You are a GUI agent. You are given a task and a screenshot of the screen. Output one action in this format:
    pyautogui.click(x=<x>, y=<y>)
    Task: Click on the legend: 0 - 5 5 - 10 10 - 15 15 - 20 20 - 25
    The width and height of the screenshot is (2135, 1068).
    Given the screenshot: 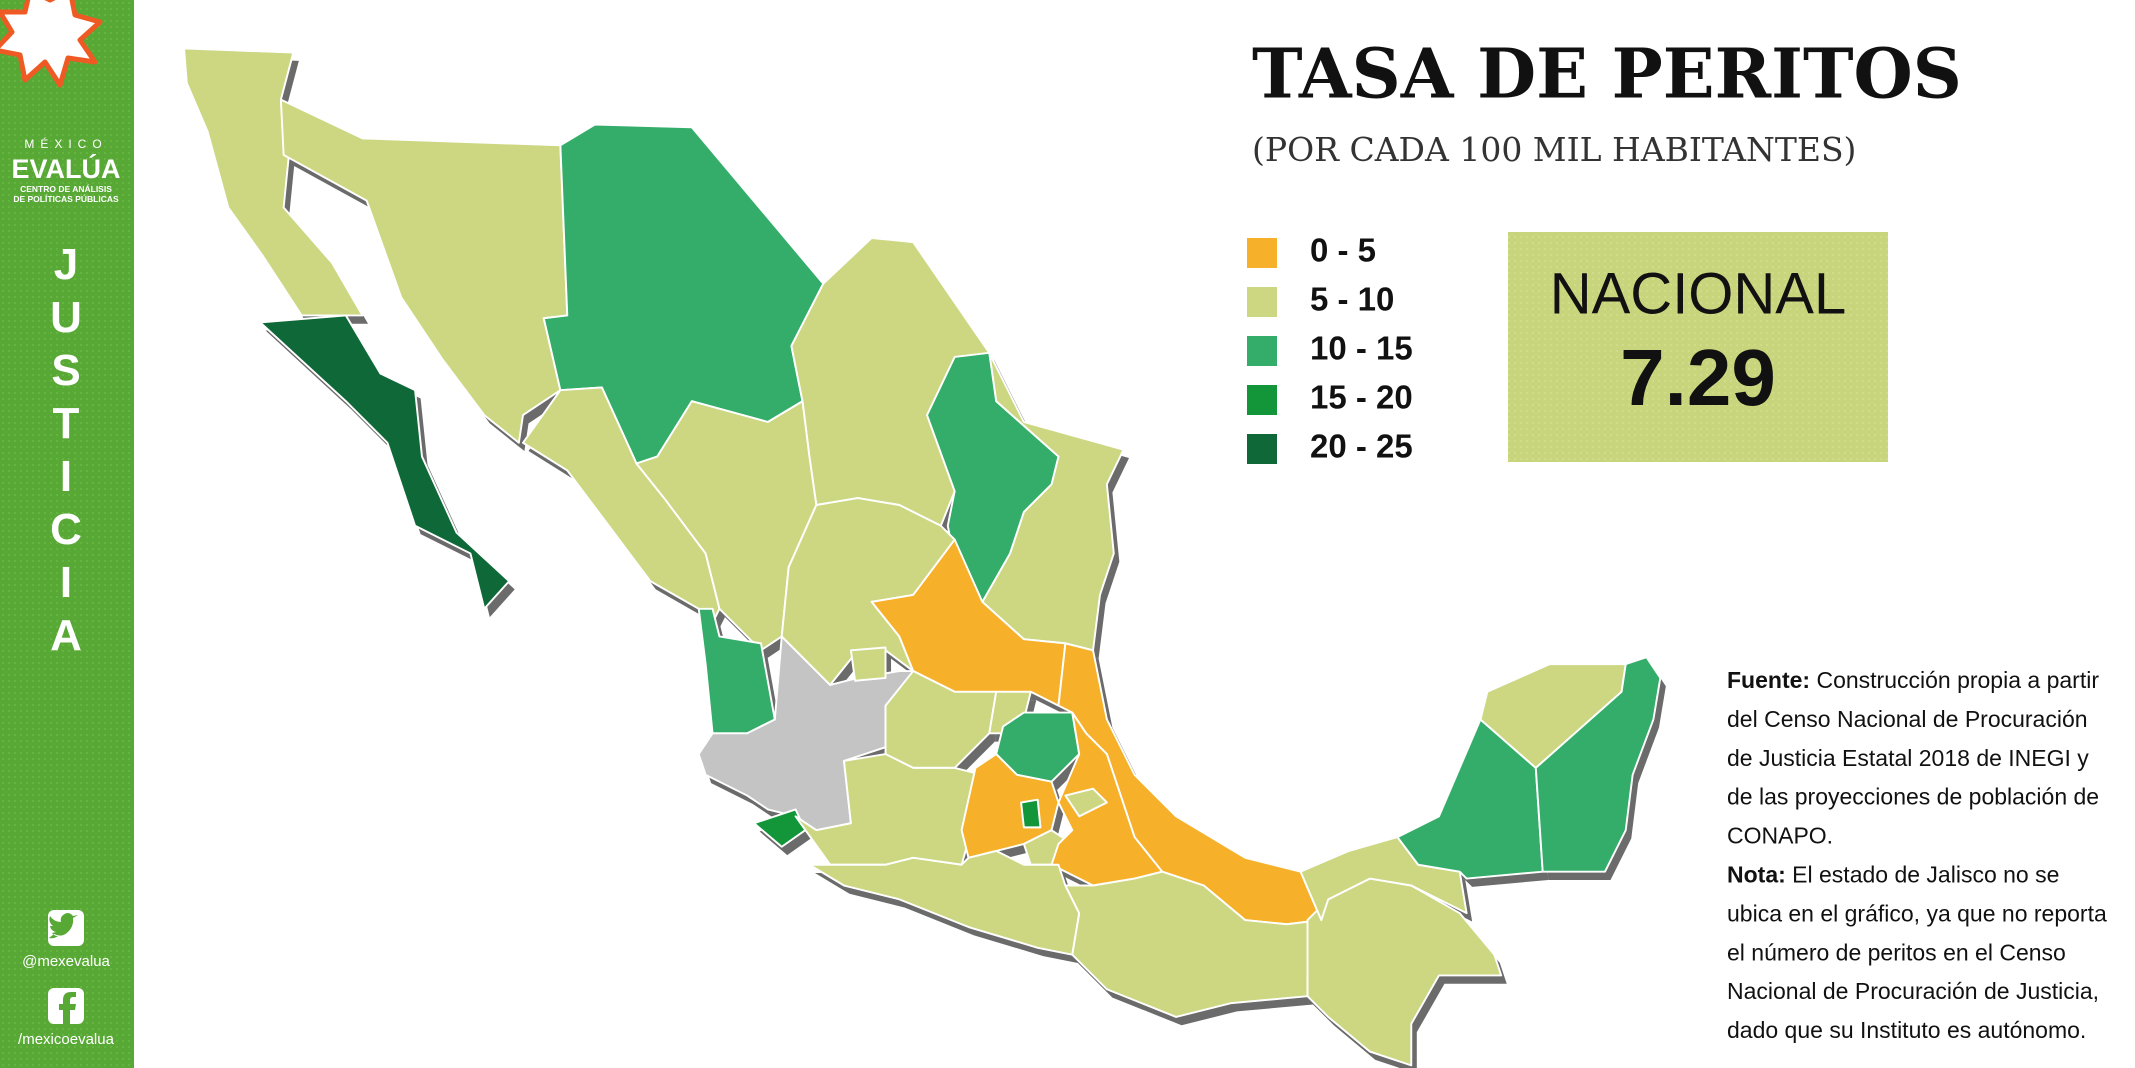 What is the action you would take?
    pyautogui.click(x=1330, y=348)
    